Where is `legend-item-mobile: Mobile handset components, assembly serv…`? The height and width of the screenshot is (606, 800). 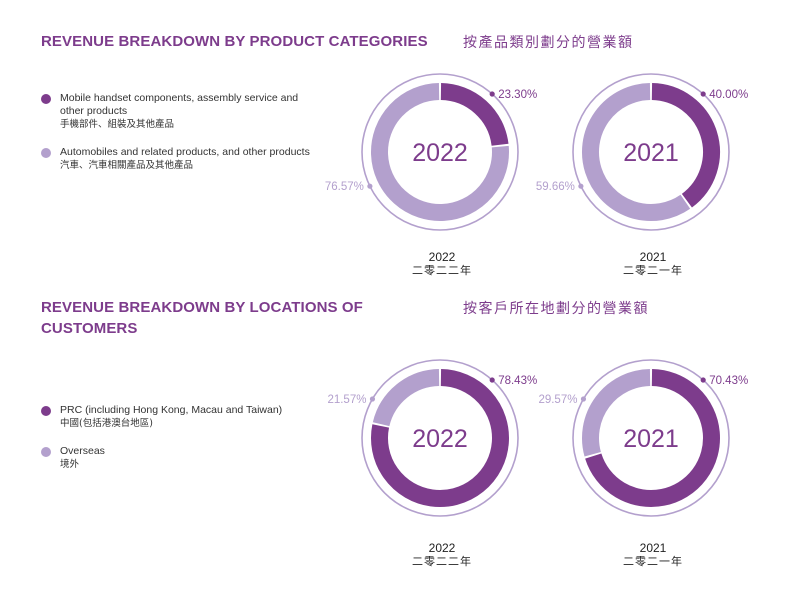
legend-item-mobile: Mobile handset components, assembly serv… is located at coordinates (181, 111).